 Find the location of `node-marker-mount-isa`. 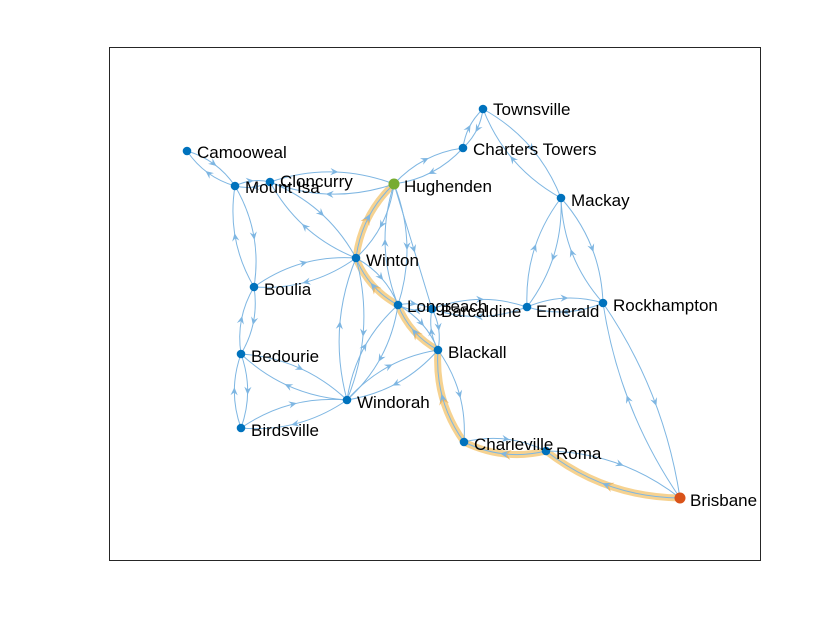

node-marker-mount-isa is located at coordinates (235, 186).